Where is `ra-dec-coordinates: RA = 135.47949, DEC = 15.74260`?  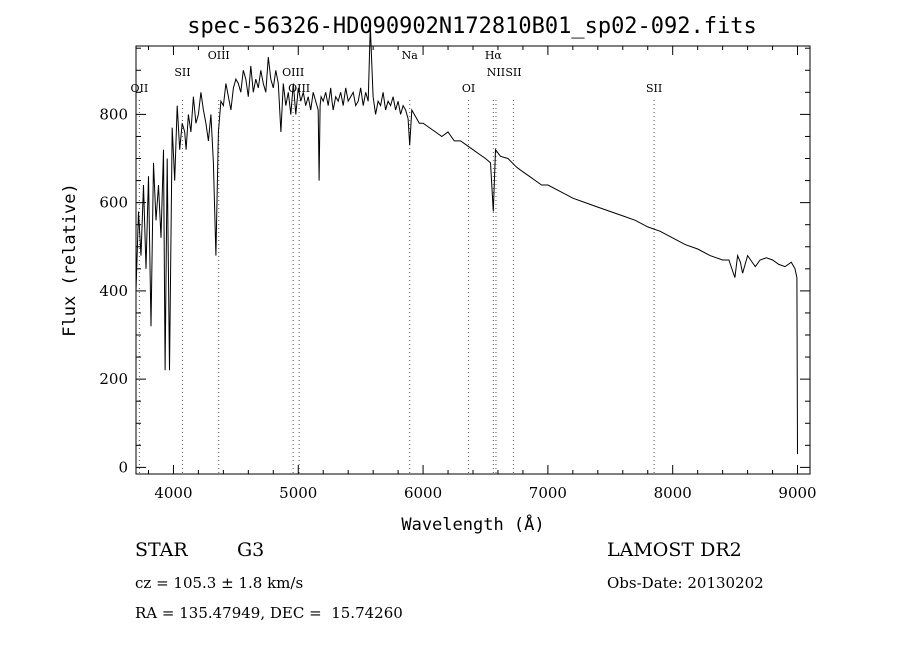 ra-dec-coordinates: RA = 135.47949, DEC = 15.74260 is located at coordinates (269, 613).